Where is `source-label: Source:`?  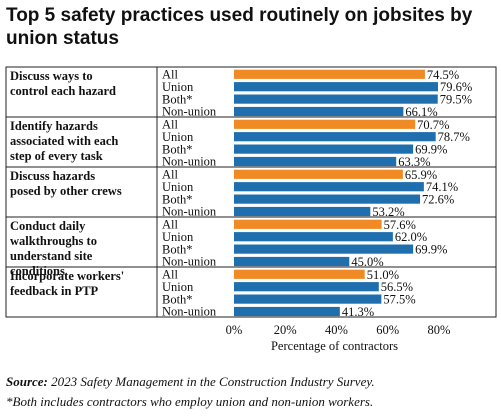 source-label: Source: is located at coordinates (27, 381).